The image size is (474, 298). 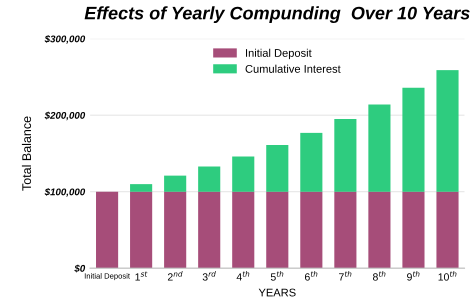 What do you see at coordinates (175, 276) in the screenshot?
I see `x-tick-label: 2$^{nd}$` at bounding box center [175, 276].